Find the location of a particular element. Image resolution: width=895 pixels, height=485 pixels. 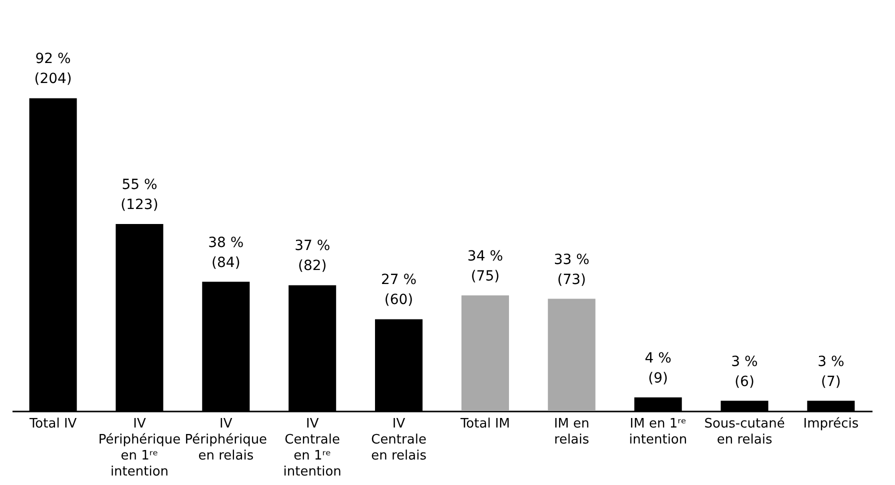

x-tick-label: Total IV is located at coordinates (52, 424).